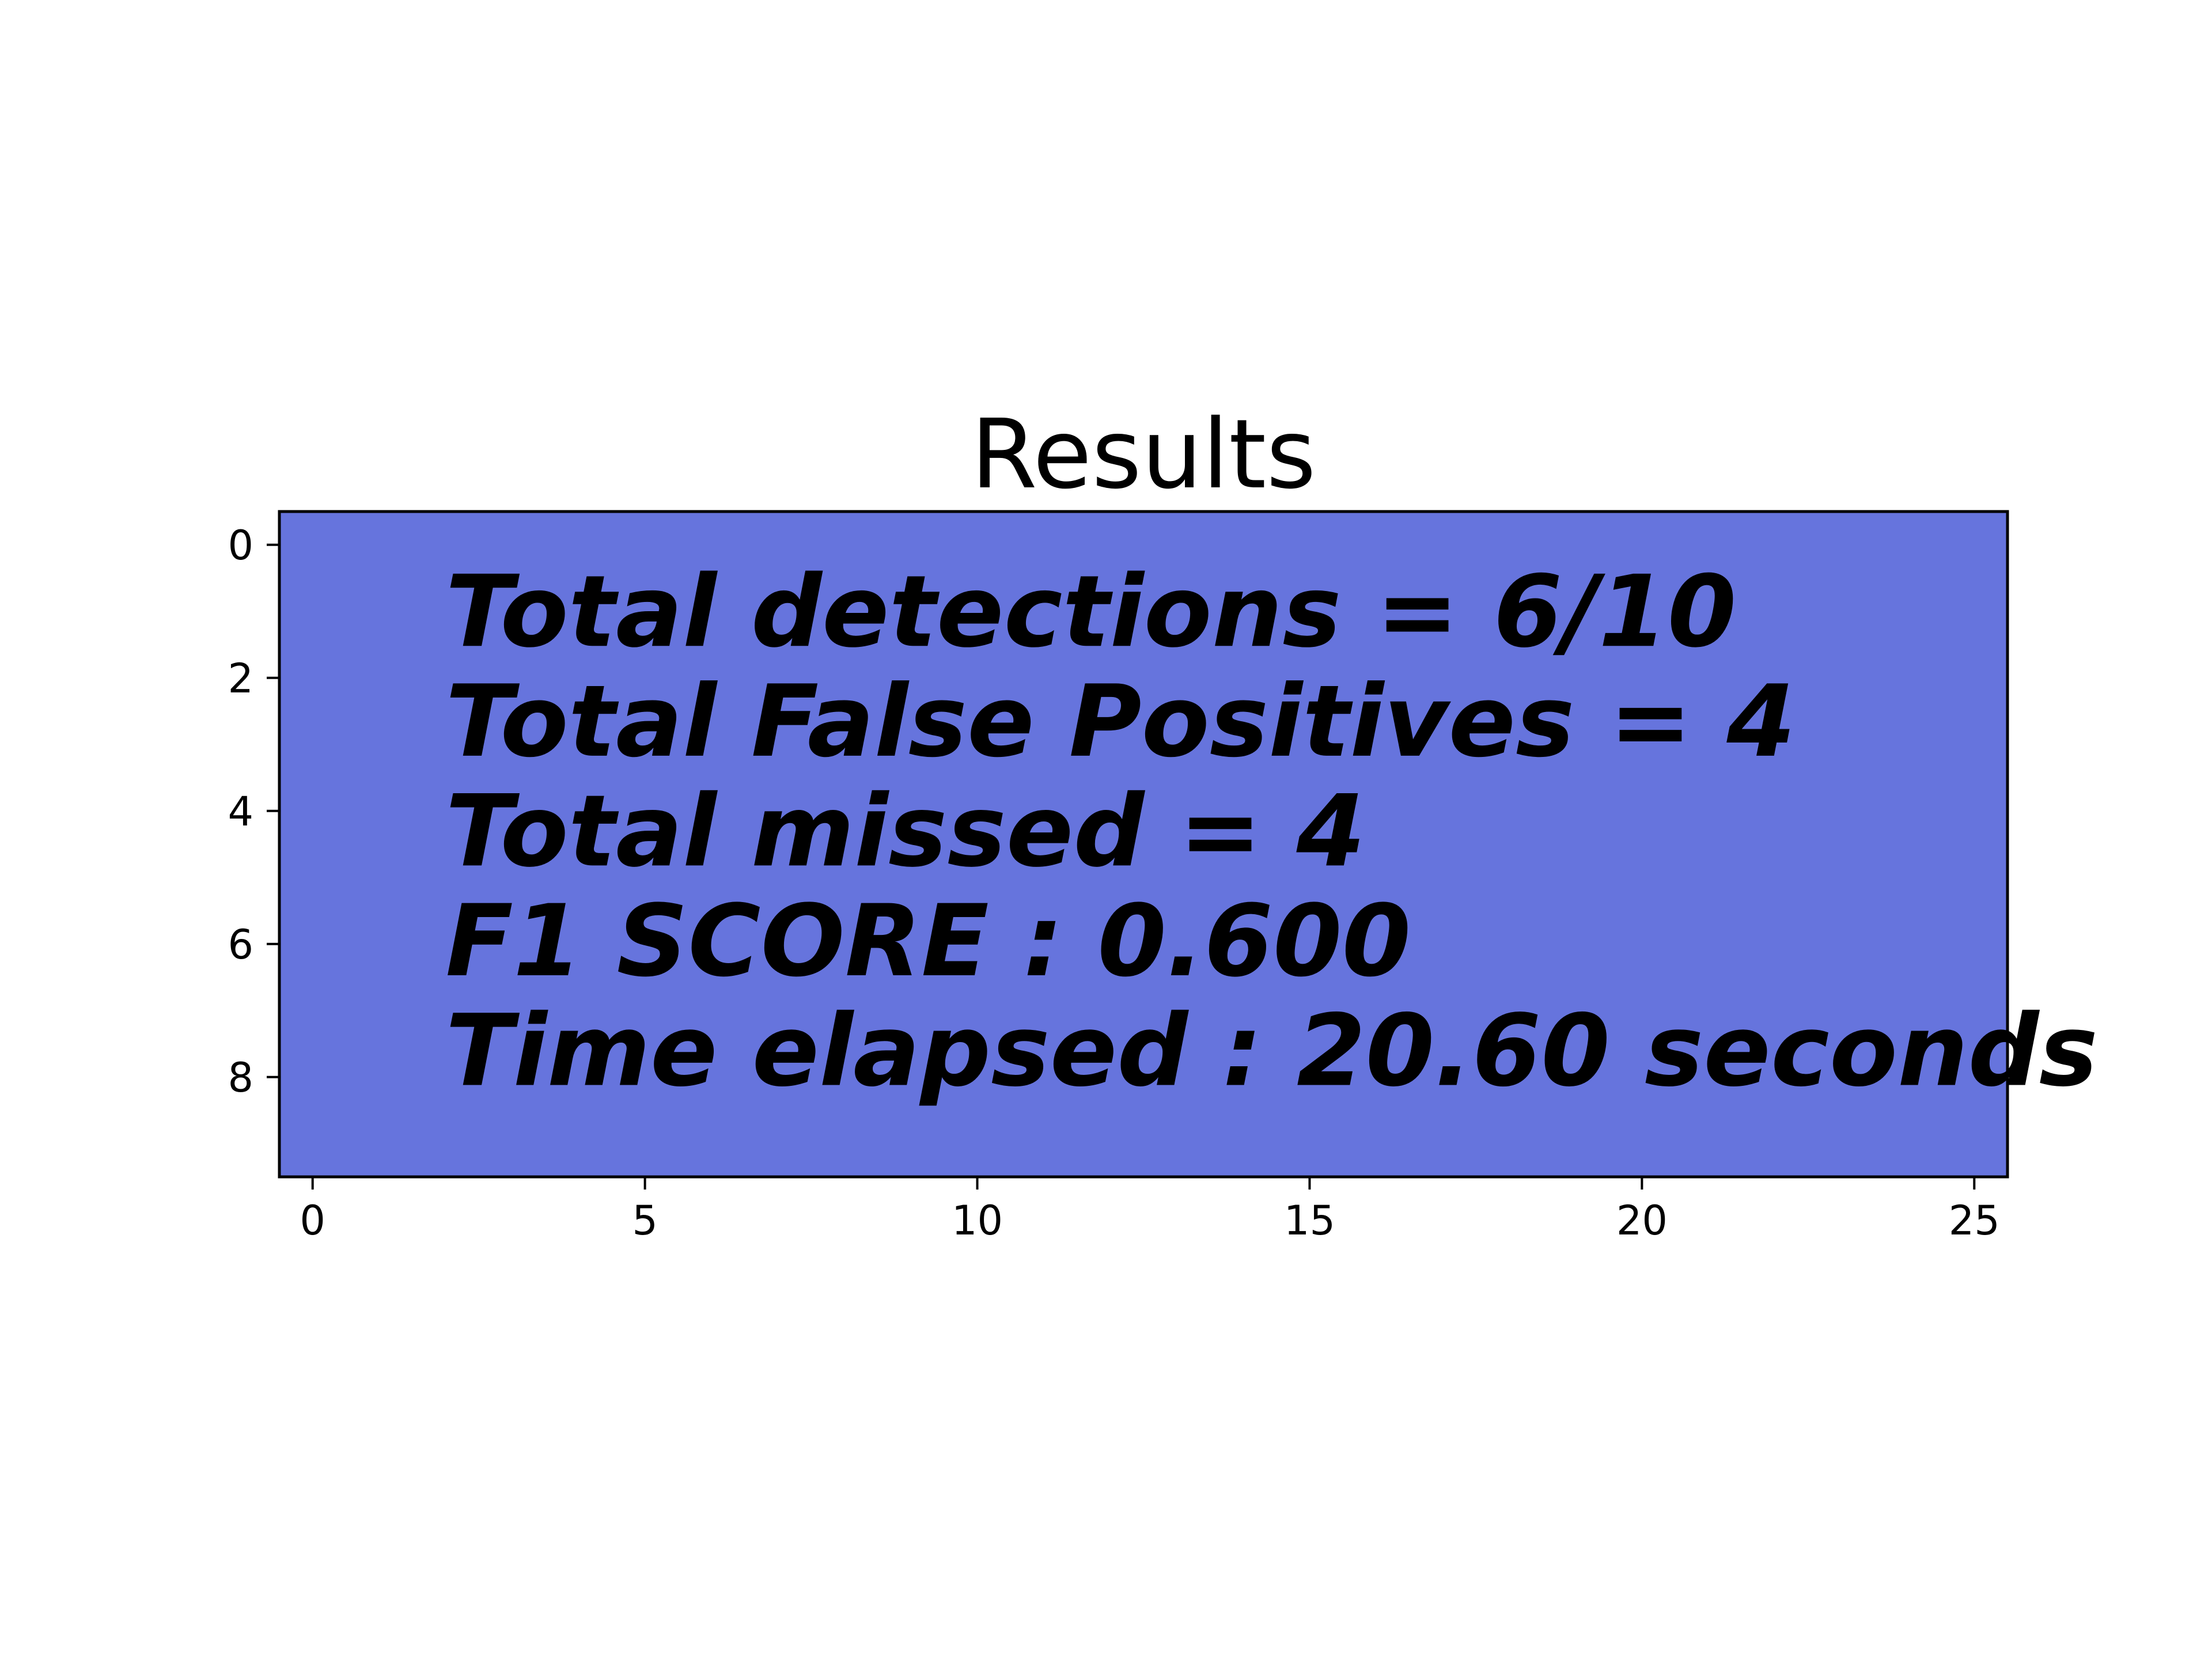  I want to click on annotation-line: Time elapsed : 20.60 seconds, so click(1271, 1051).